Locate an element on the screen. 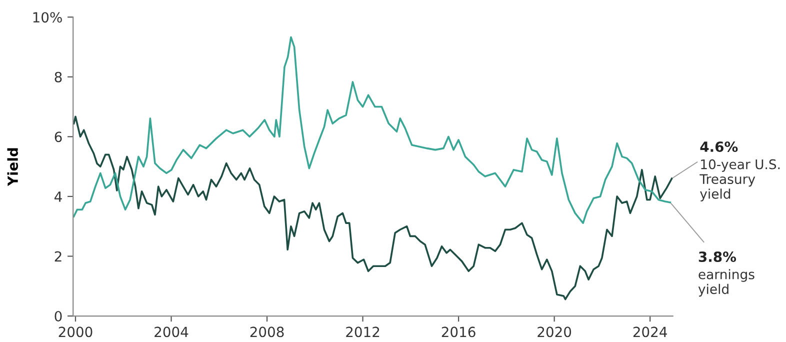 The image size is (786, 342). y-tick-label: 0 is located at coordinates (58, 316).